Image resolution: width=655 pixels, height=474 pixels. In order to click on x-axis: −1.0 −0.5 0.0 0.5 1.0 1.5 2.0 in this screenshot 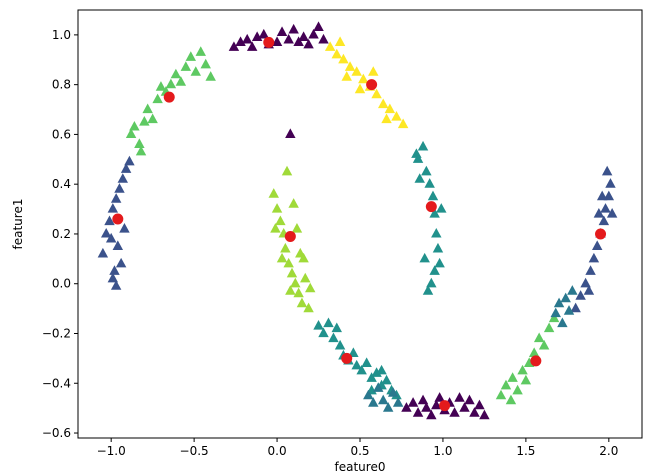, I will do `click(357, 448)`.